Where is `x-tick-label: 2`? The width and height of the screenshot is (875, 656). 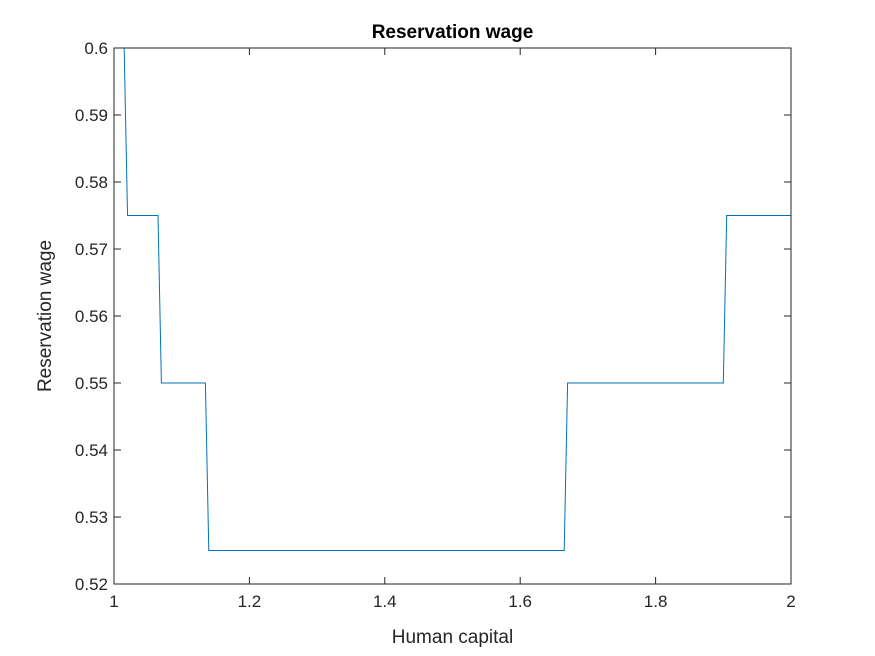 x-tick-label: 2 is located at coordinates (790, 601).